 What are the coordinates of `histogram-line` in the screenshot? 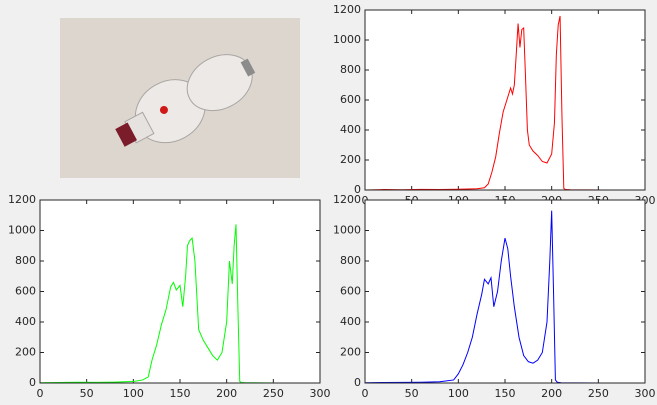 It's located at (159, 304).